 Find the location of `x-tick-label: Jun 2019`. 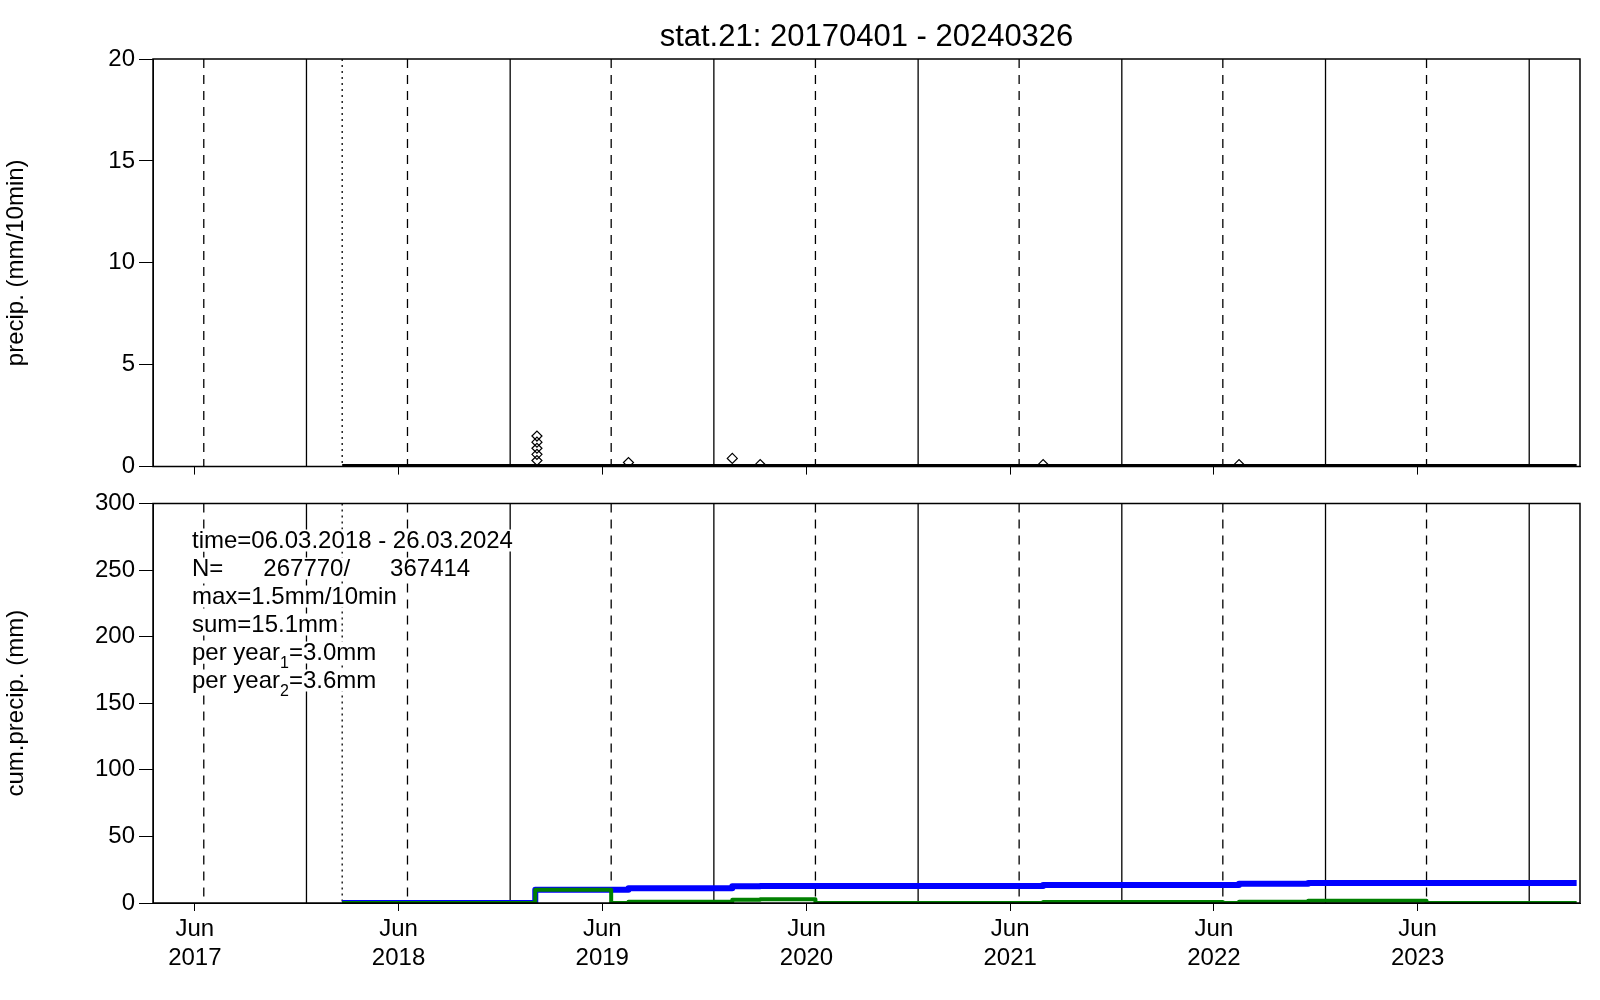

x-tick-label: Jun 2019 is located at coordinates (602, 942).